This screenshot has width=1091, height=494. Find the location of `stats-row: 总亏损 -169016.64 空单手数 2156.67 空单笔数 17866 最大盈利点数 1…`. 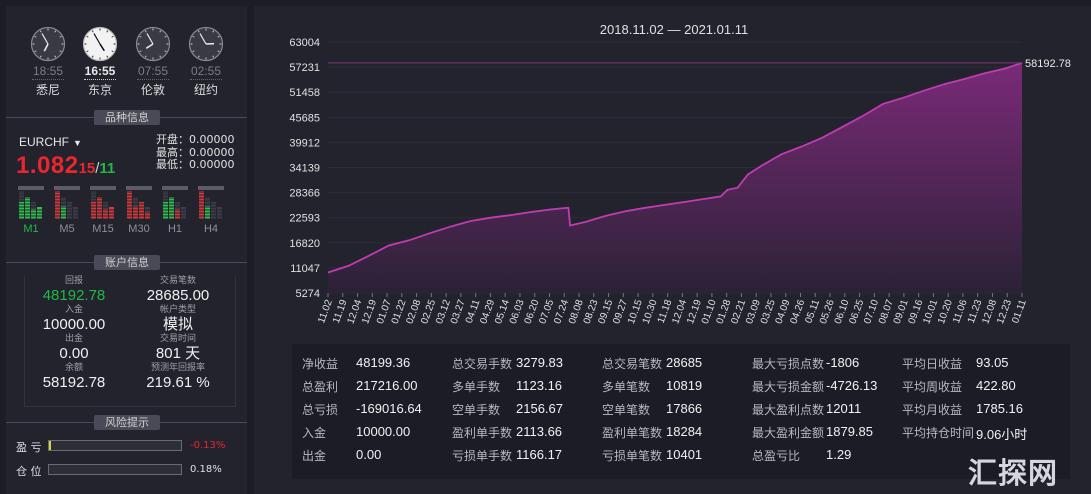

stats-row: 总亏损 -169016.64 空单手数 2156.67 空单笔数 17866 最大盈利点数 1… is located at coordinates (681, 409).